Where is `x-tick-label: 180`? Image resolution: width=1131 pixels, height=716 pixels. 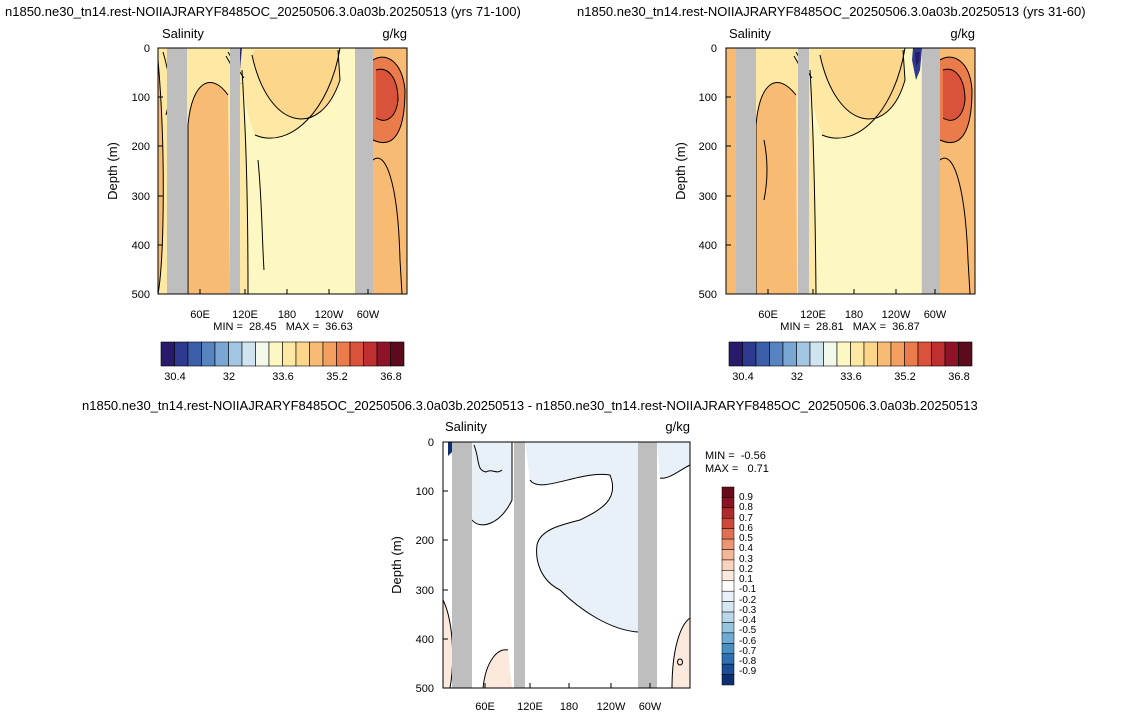 x-tick-label: 180 is located at coordinates (569, 707).